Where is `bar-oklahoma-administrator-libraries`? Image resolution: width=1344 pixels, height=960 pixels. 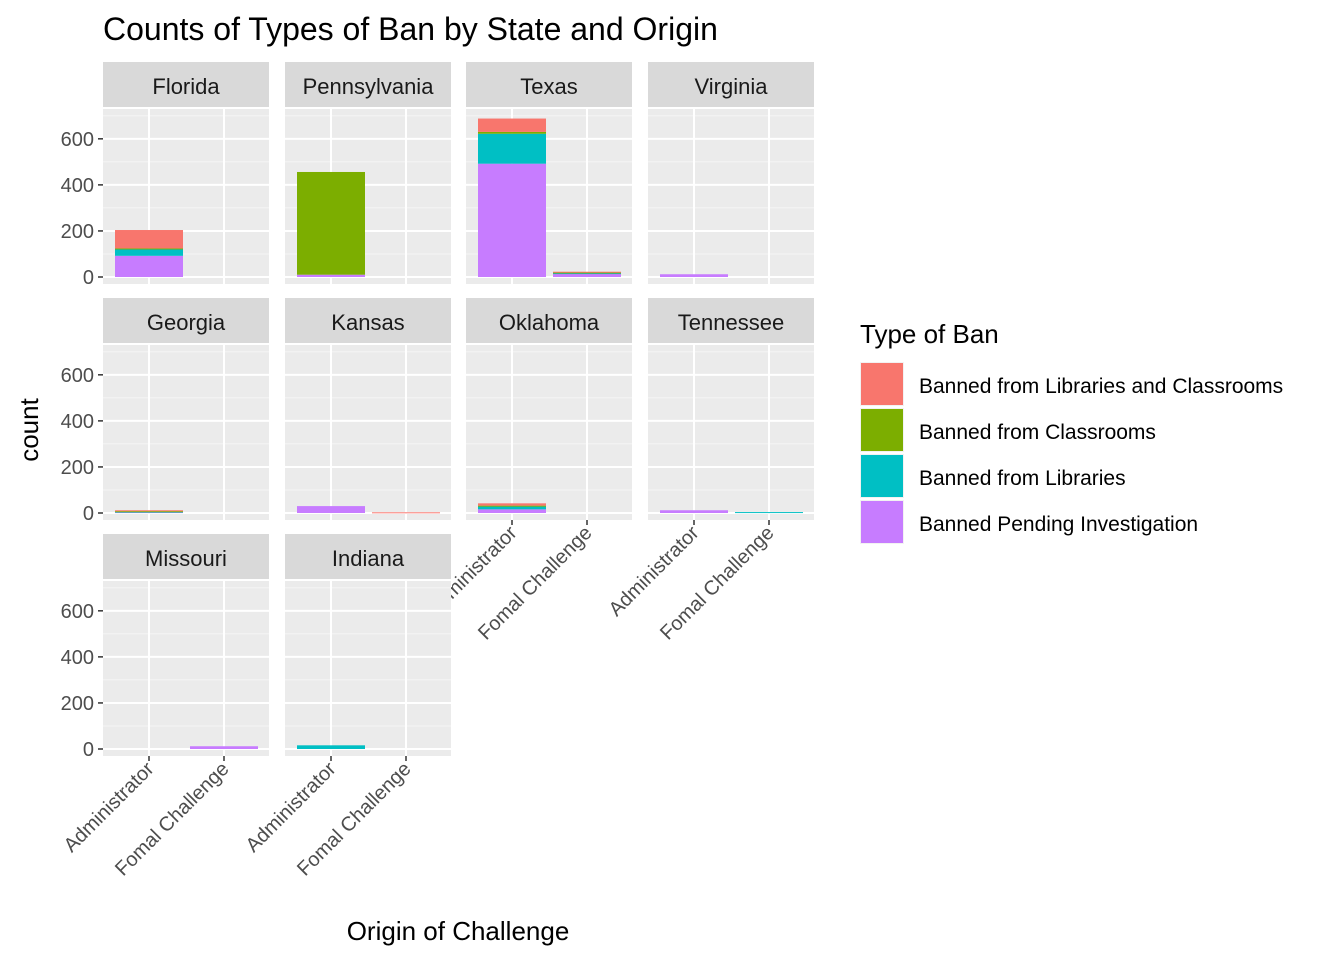
bar-oklahoma-administrator-libraries is located at coordinates (512, 508).